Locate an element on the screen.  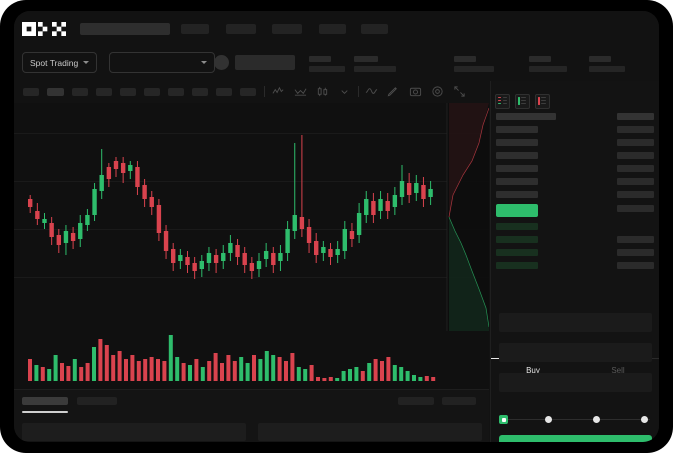
top-navigation-bar is located at coordinates (336, 28).